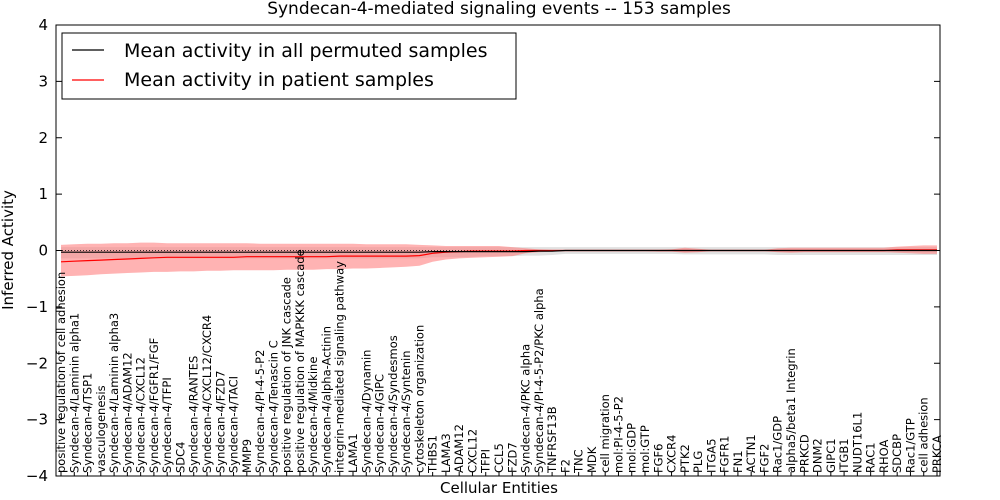 The image size is (1000, 500). What do you see at coordinates (406, 411) in the screenshot?
I see `category-label: Syndecan-4/Syntenin` at bounding box center [406, 411].